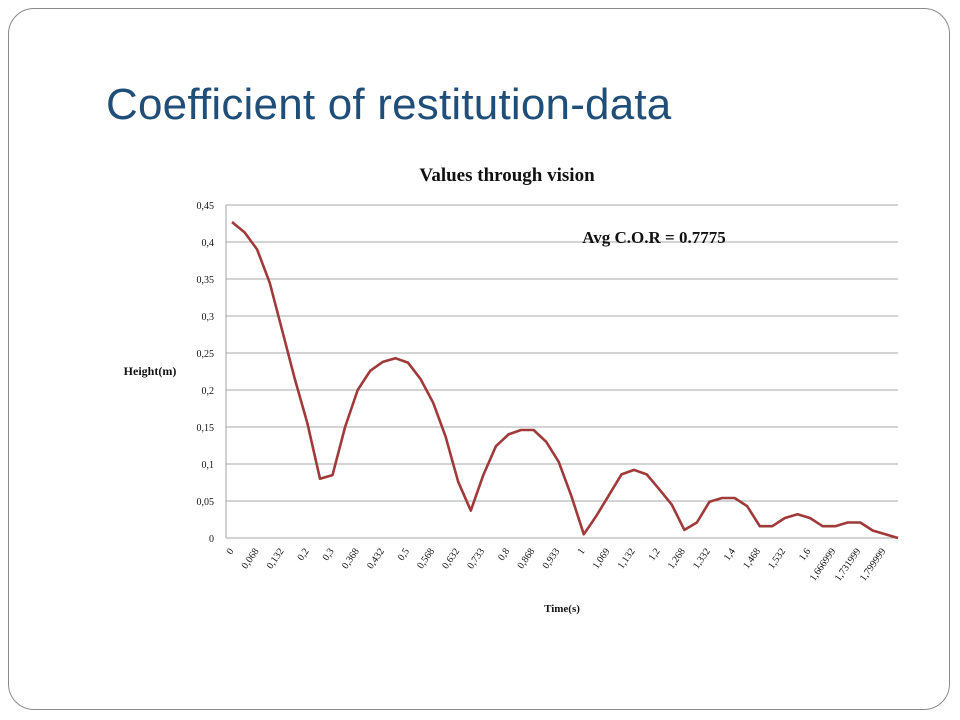  I want to click on x-tick-label: 0,2, so click(303, 554).